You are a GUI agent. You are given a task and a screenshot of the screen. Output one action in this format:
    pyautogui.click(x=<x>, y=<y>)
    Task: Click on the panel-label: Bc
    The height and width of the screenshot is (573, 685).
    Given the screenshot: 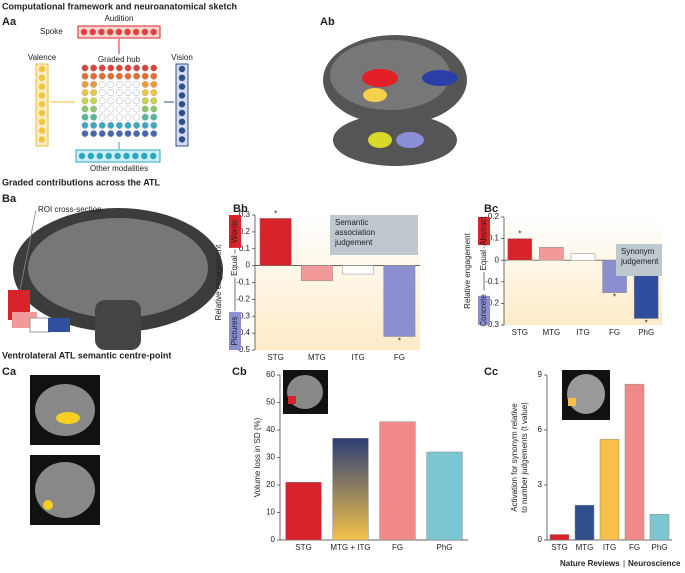 What is the action you would take?
    pyautogui.click(x=491, y=209)
    